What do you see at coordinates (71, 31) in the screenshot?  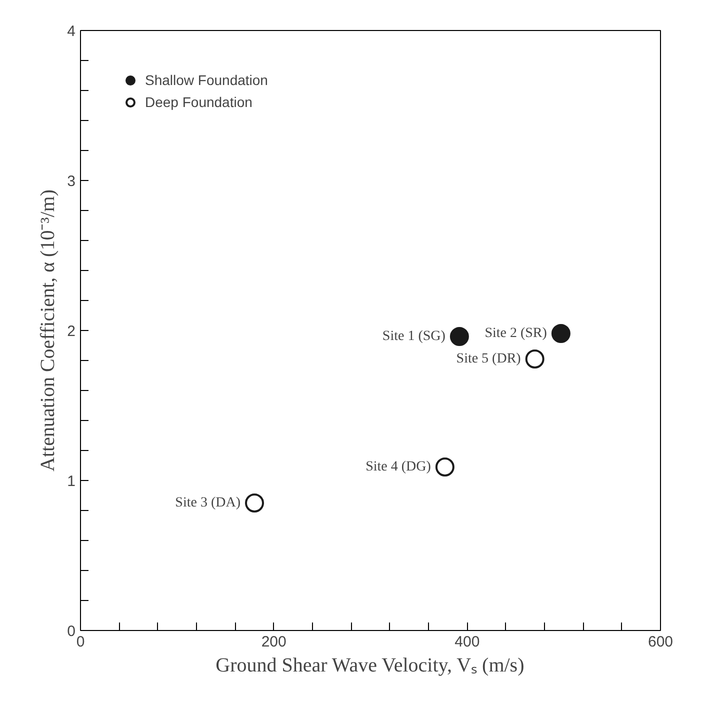 I see `y-tick-label: 4` at bounding box center [71, 31].